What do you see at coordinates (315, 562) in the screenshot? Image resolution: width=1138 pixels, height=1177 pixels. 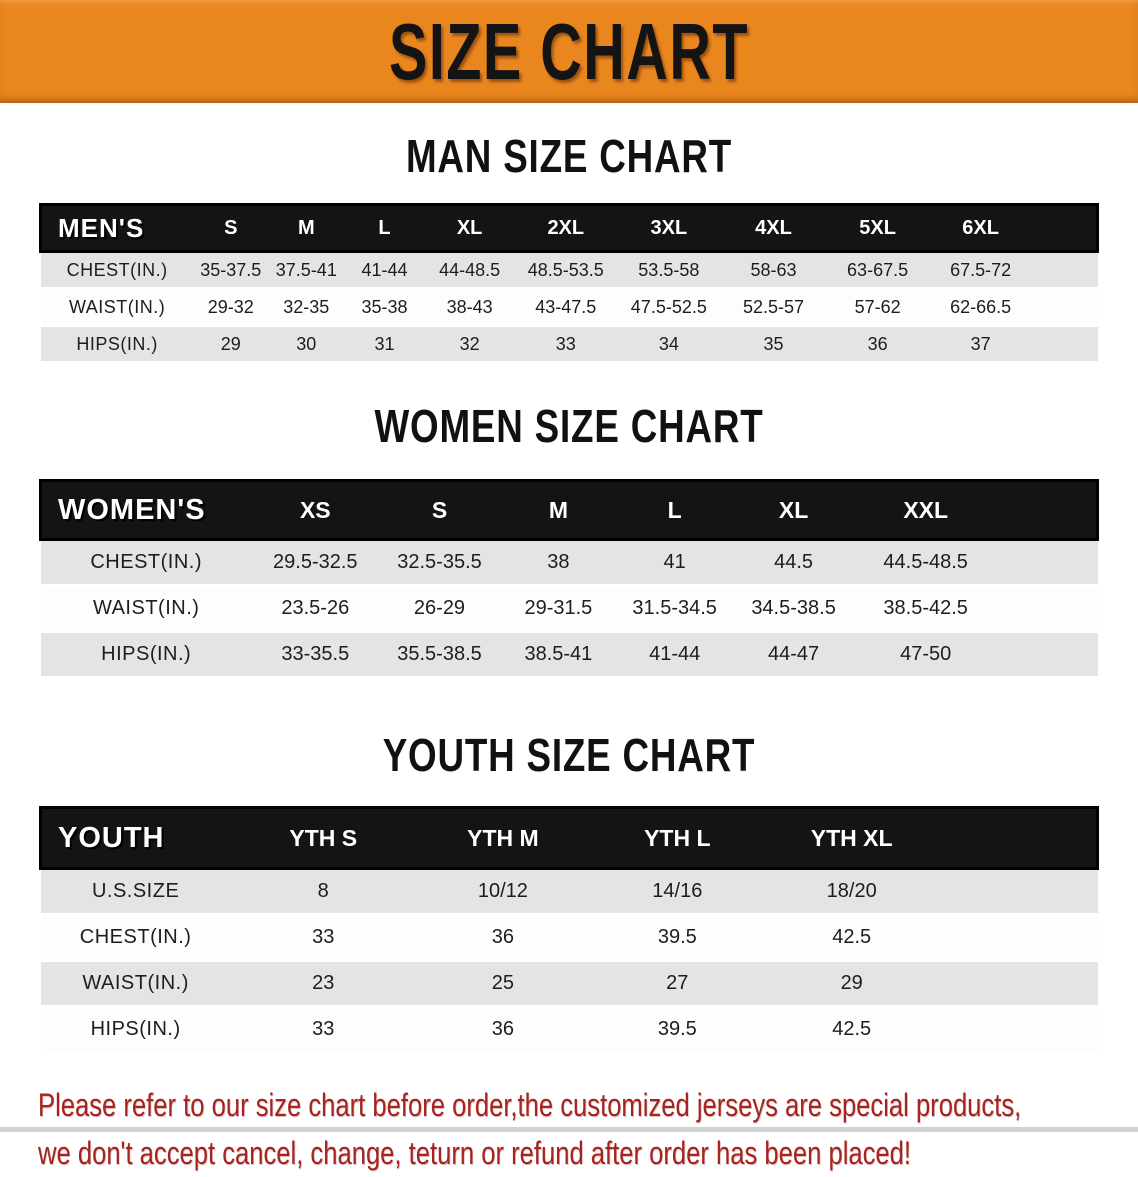 I see `cell-value: 29.5-32.5` at bounding box center [315, 562].